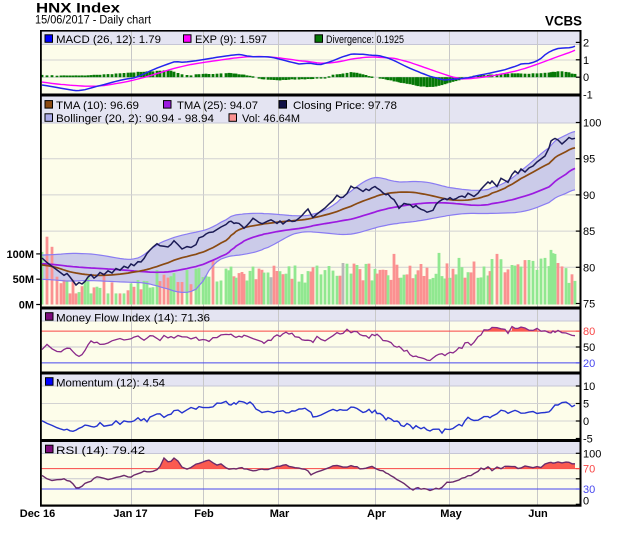 Image resolution: width=620 pixels, height=535 pixels. Describe the element at coordinates (451, 514) in the screenshot. I see `svg-text: May` at that location.